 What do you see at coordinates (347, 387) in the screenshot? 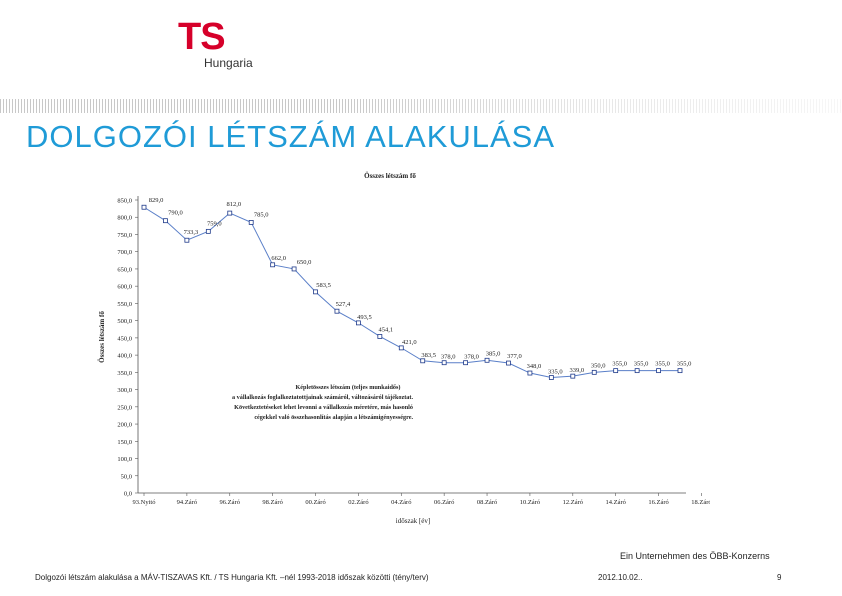
I see `annotation-line: Képletösszes létszám (teljes munkaidős)` at bounding box center [347, 387].